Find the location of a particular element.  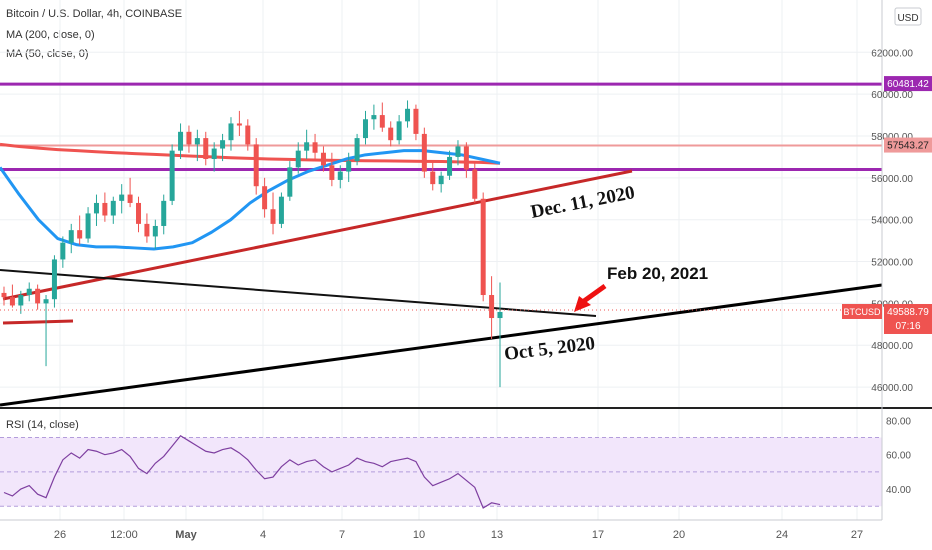

symbol-tag is located at coordinates (862, 311).